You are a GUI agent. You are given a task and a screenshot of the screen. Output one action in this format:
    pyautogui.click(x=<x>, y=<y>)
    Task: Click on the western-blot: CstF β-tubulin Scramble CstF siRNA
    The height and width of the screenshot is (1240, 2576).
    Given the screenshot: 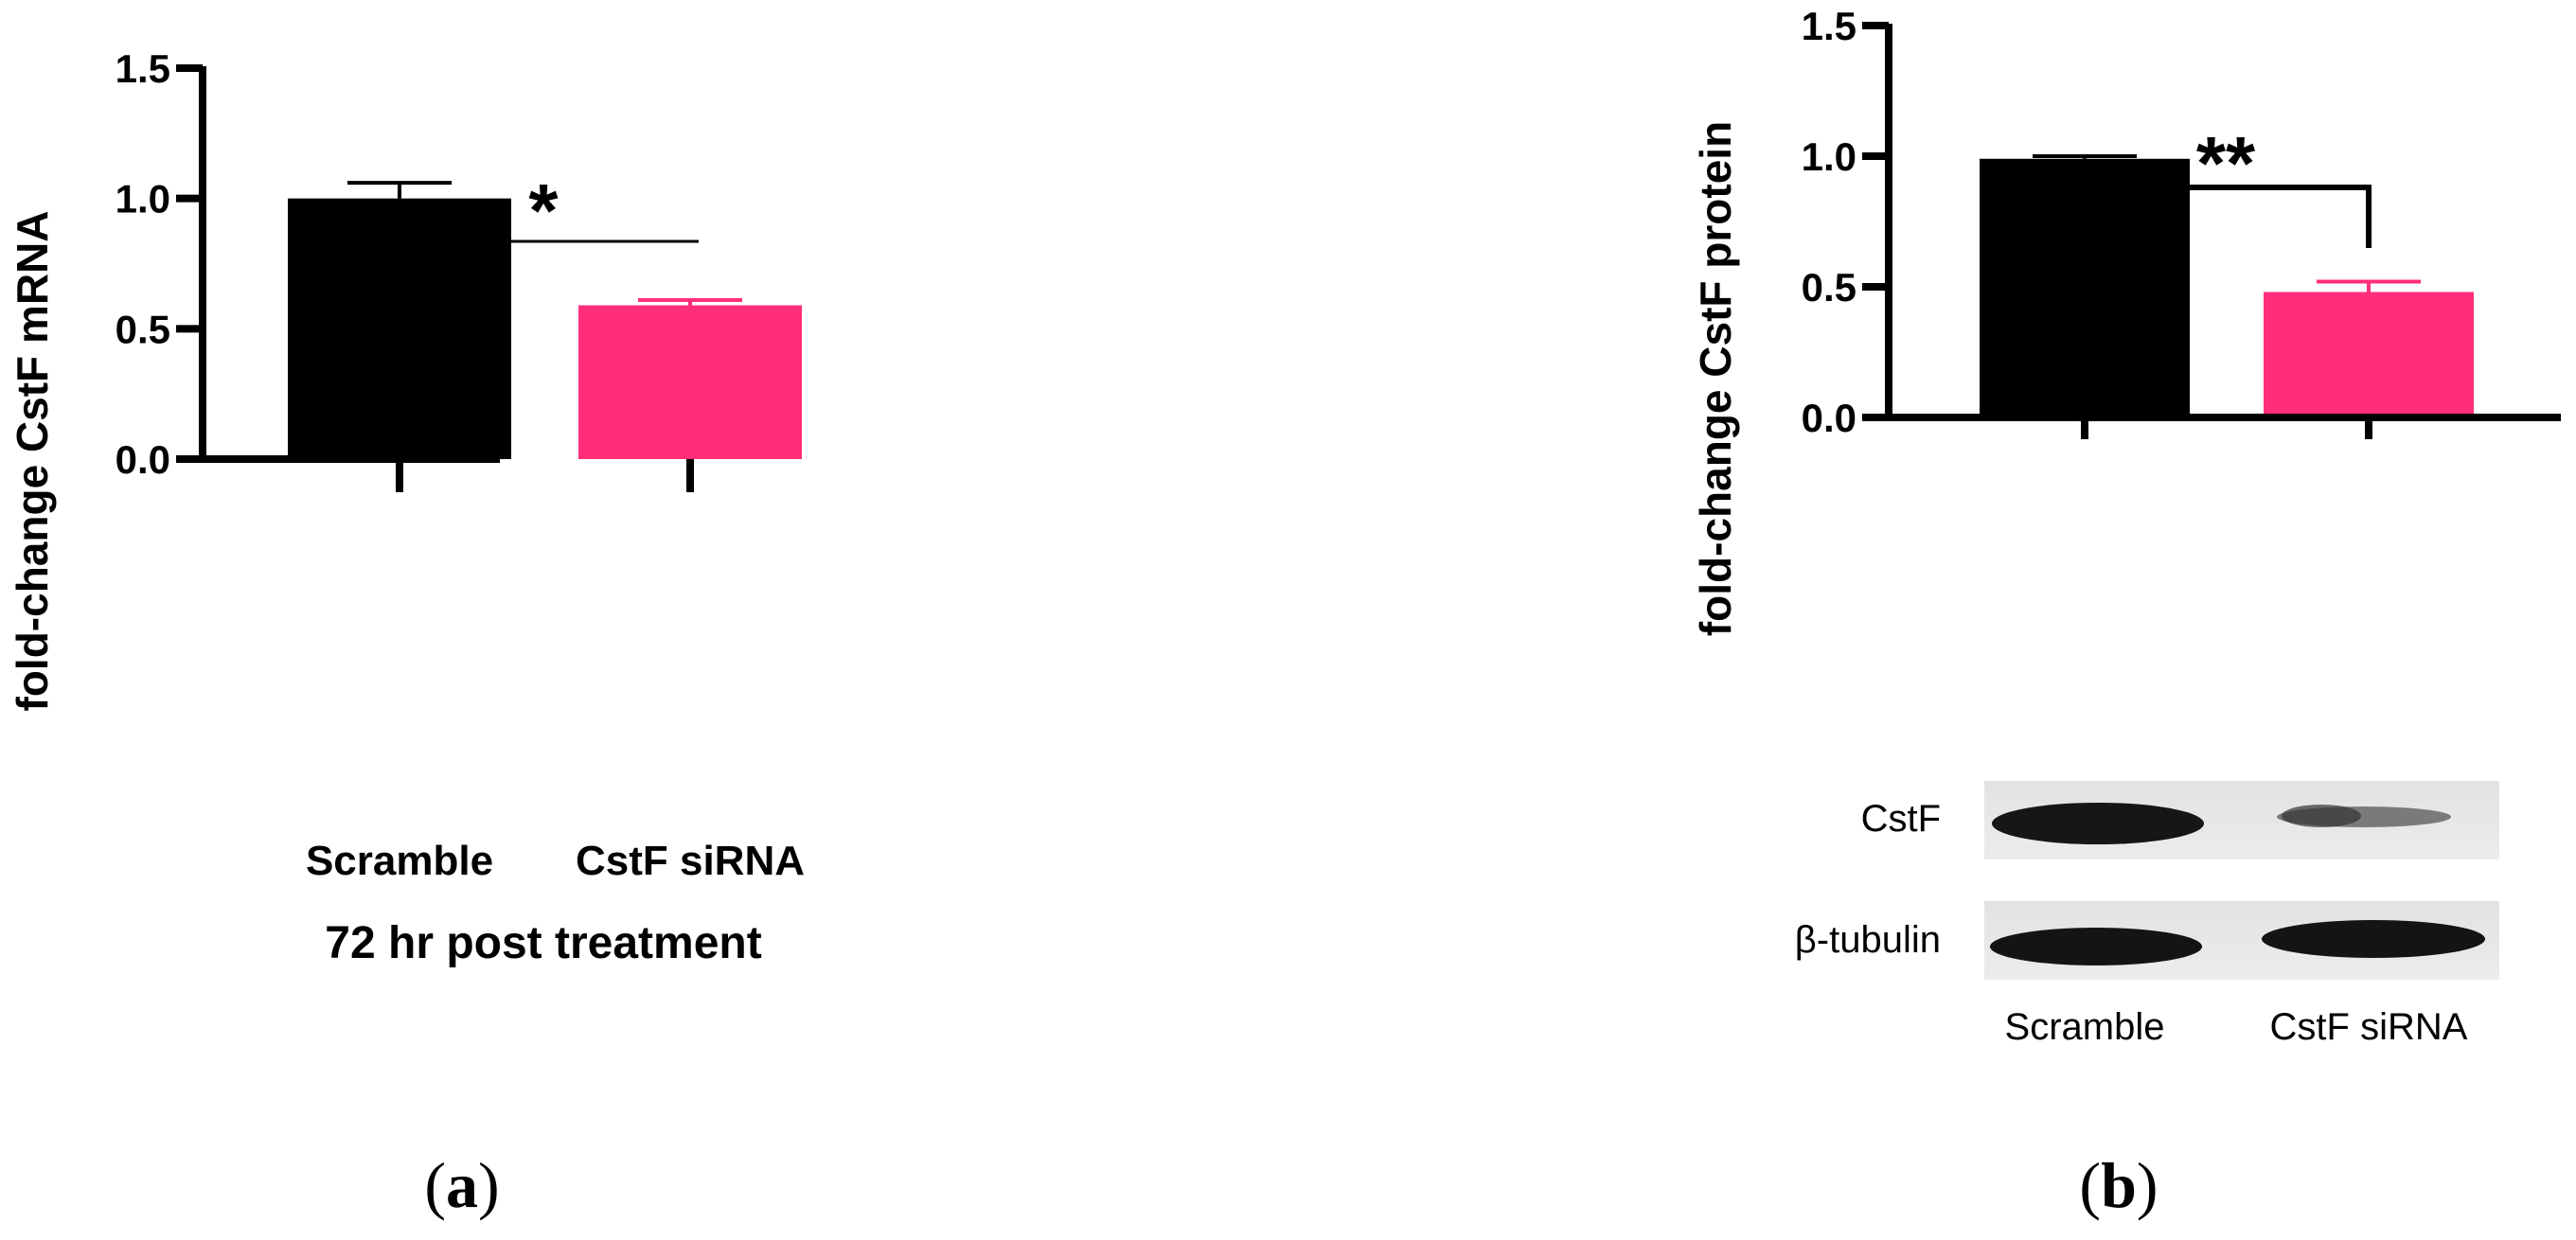 What is the action you would take?
    pyautogui.click(x=2147, y=914)
    